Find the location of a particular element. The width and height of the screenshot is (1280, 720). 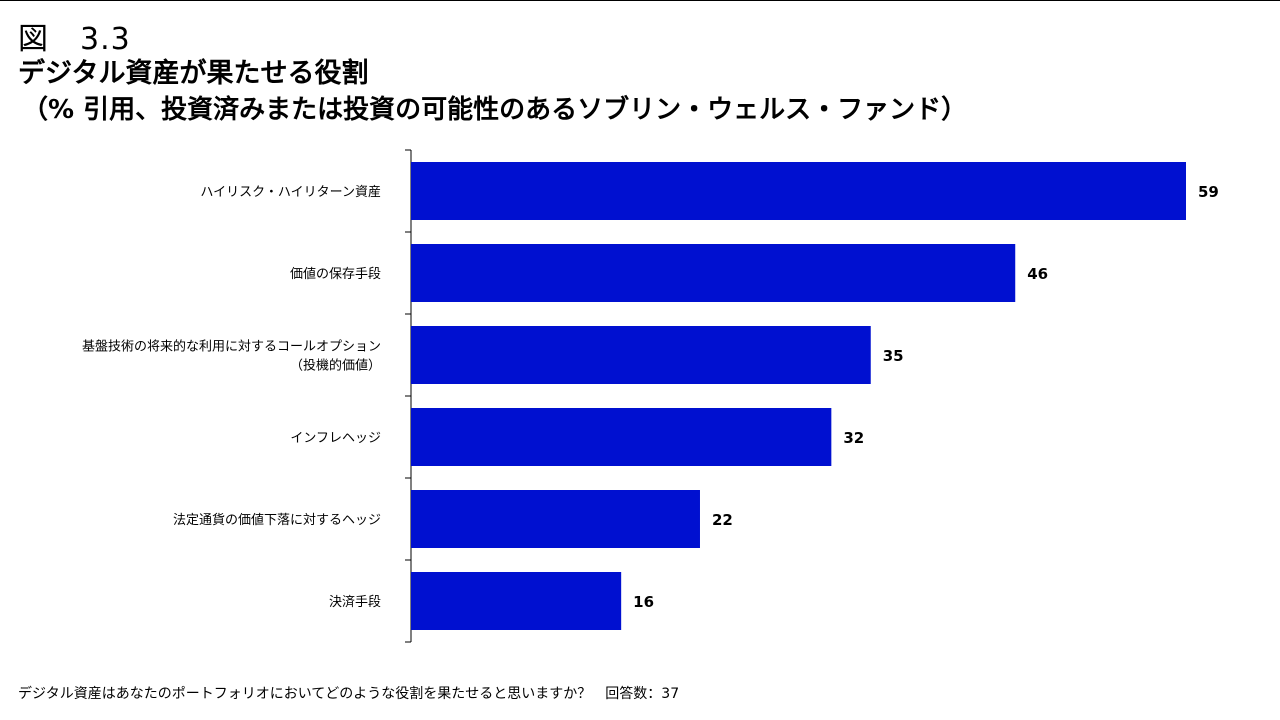

data-label: 22 is located at coordinates (722, 520).